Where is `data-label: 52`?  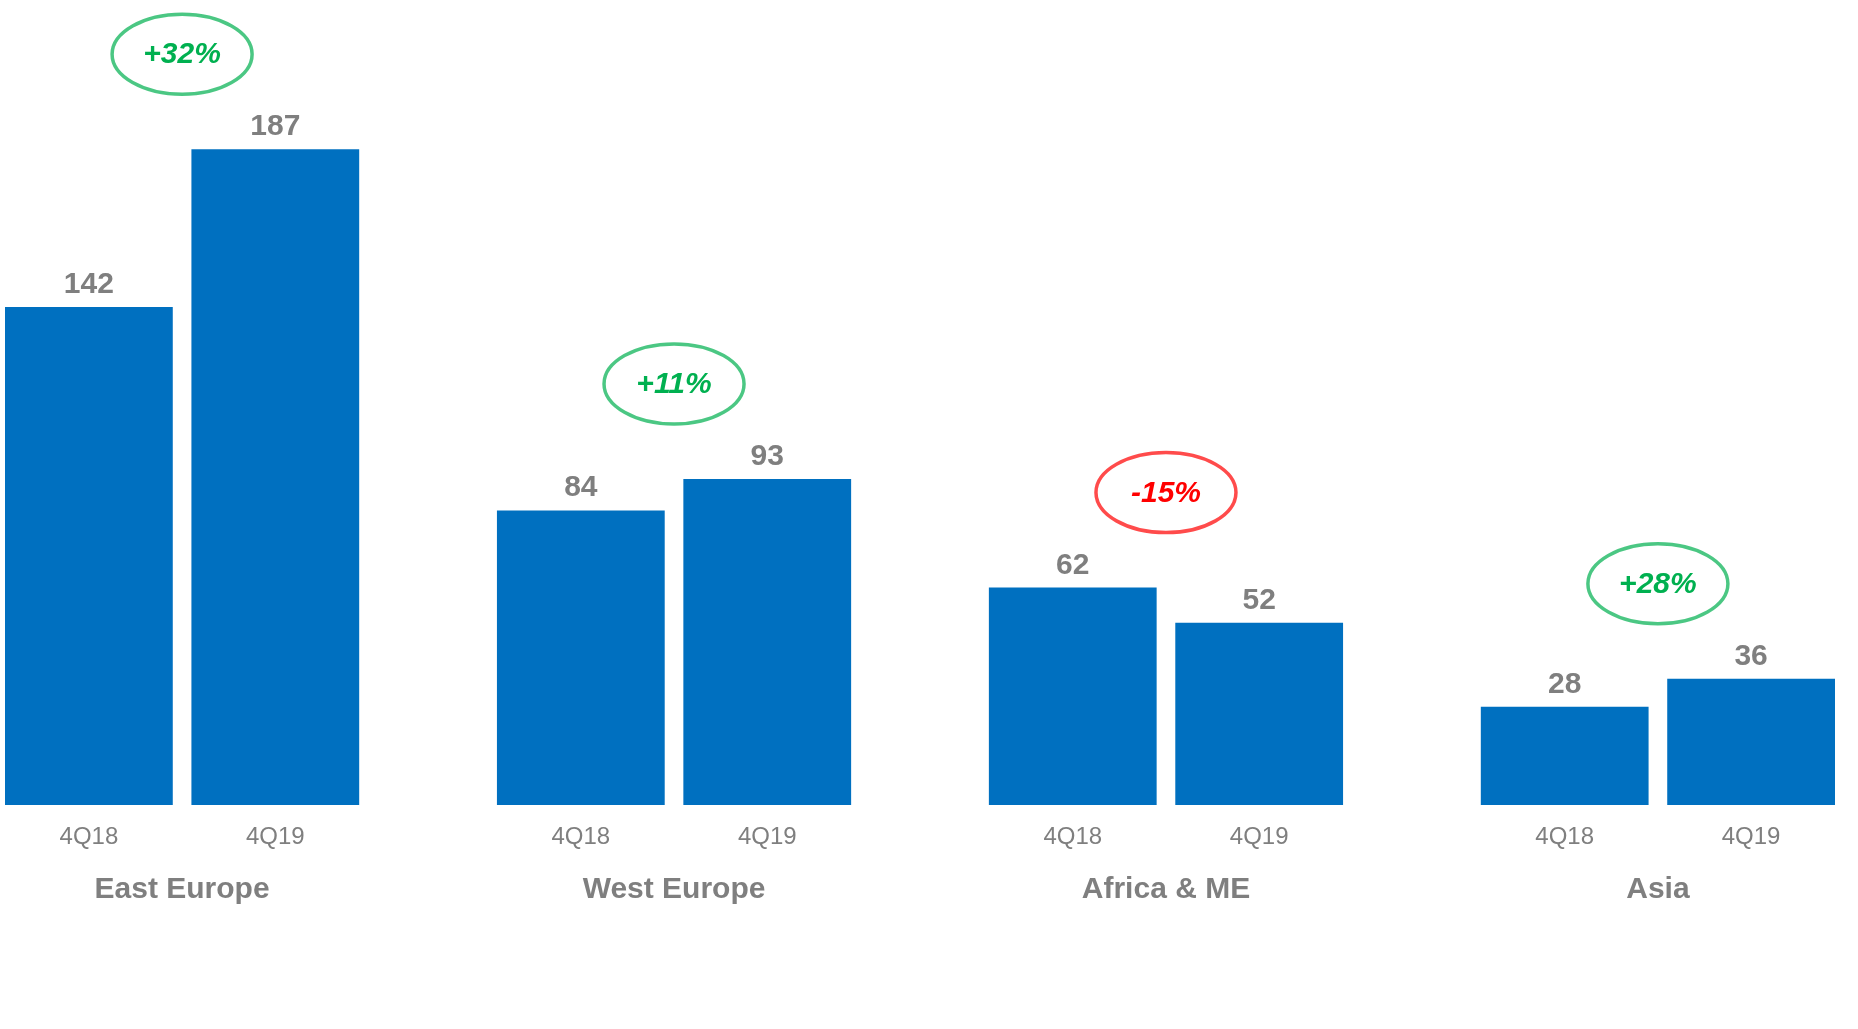
data-label: 52 is located at coordinates (1259, 598).